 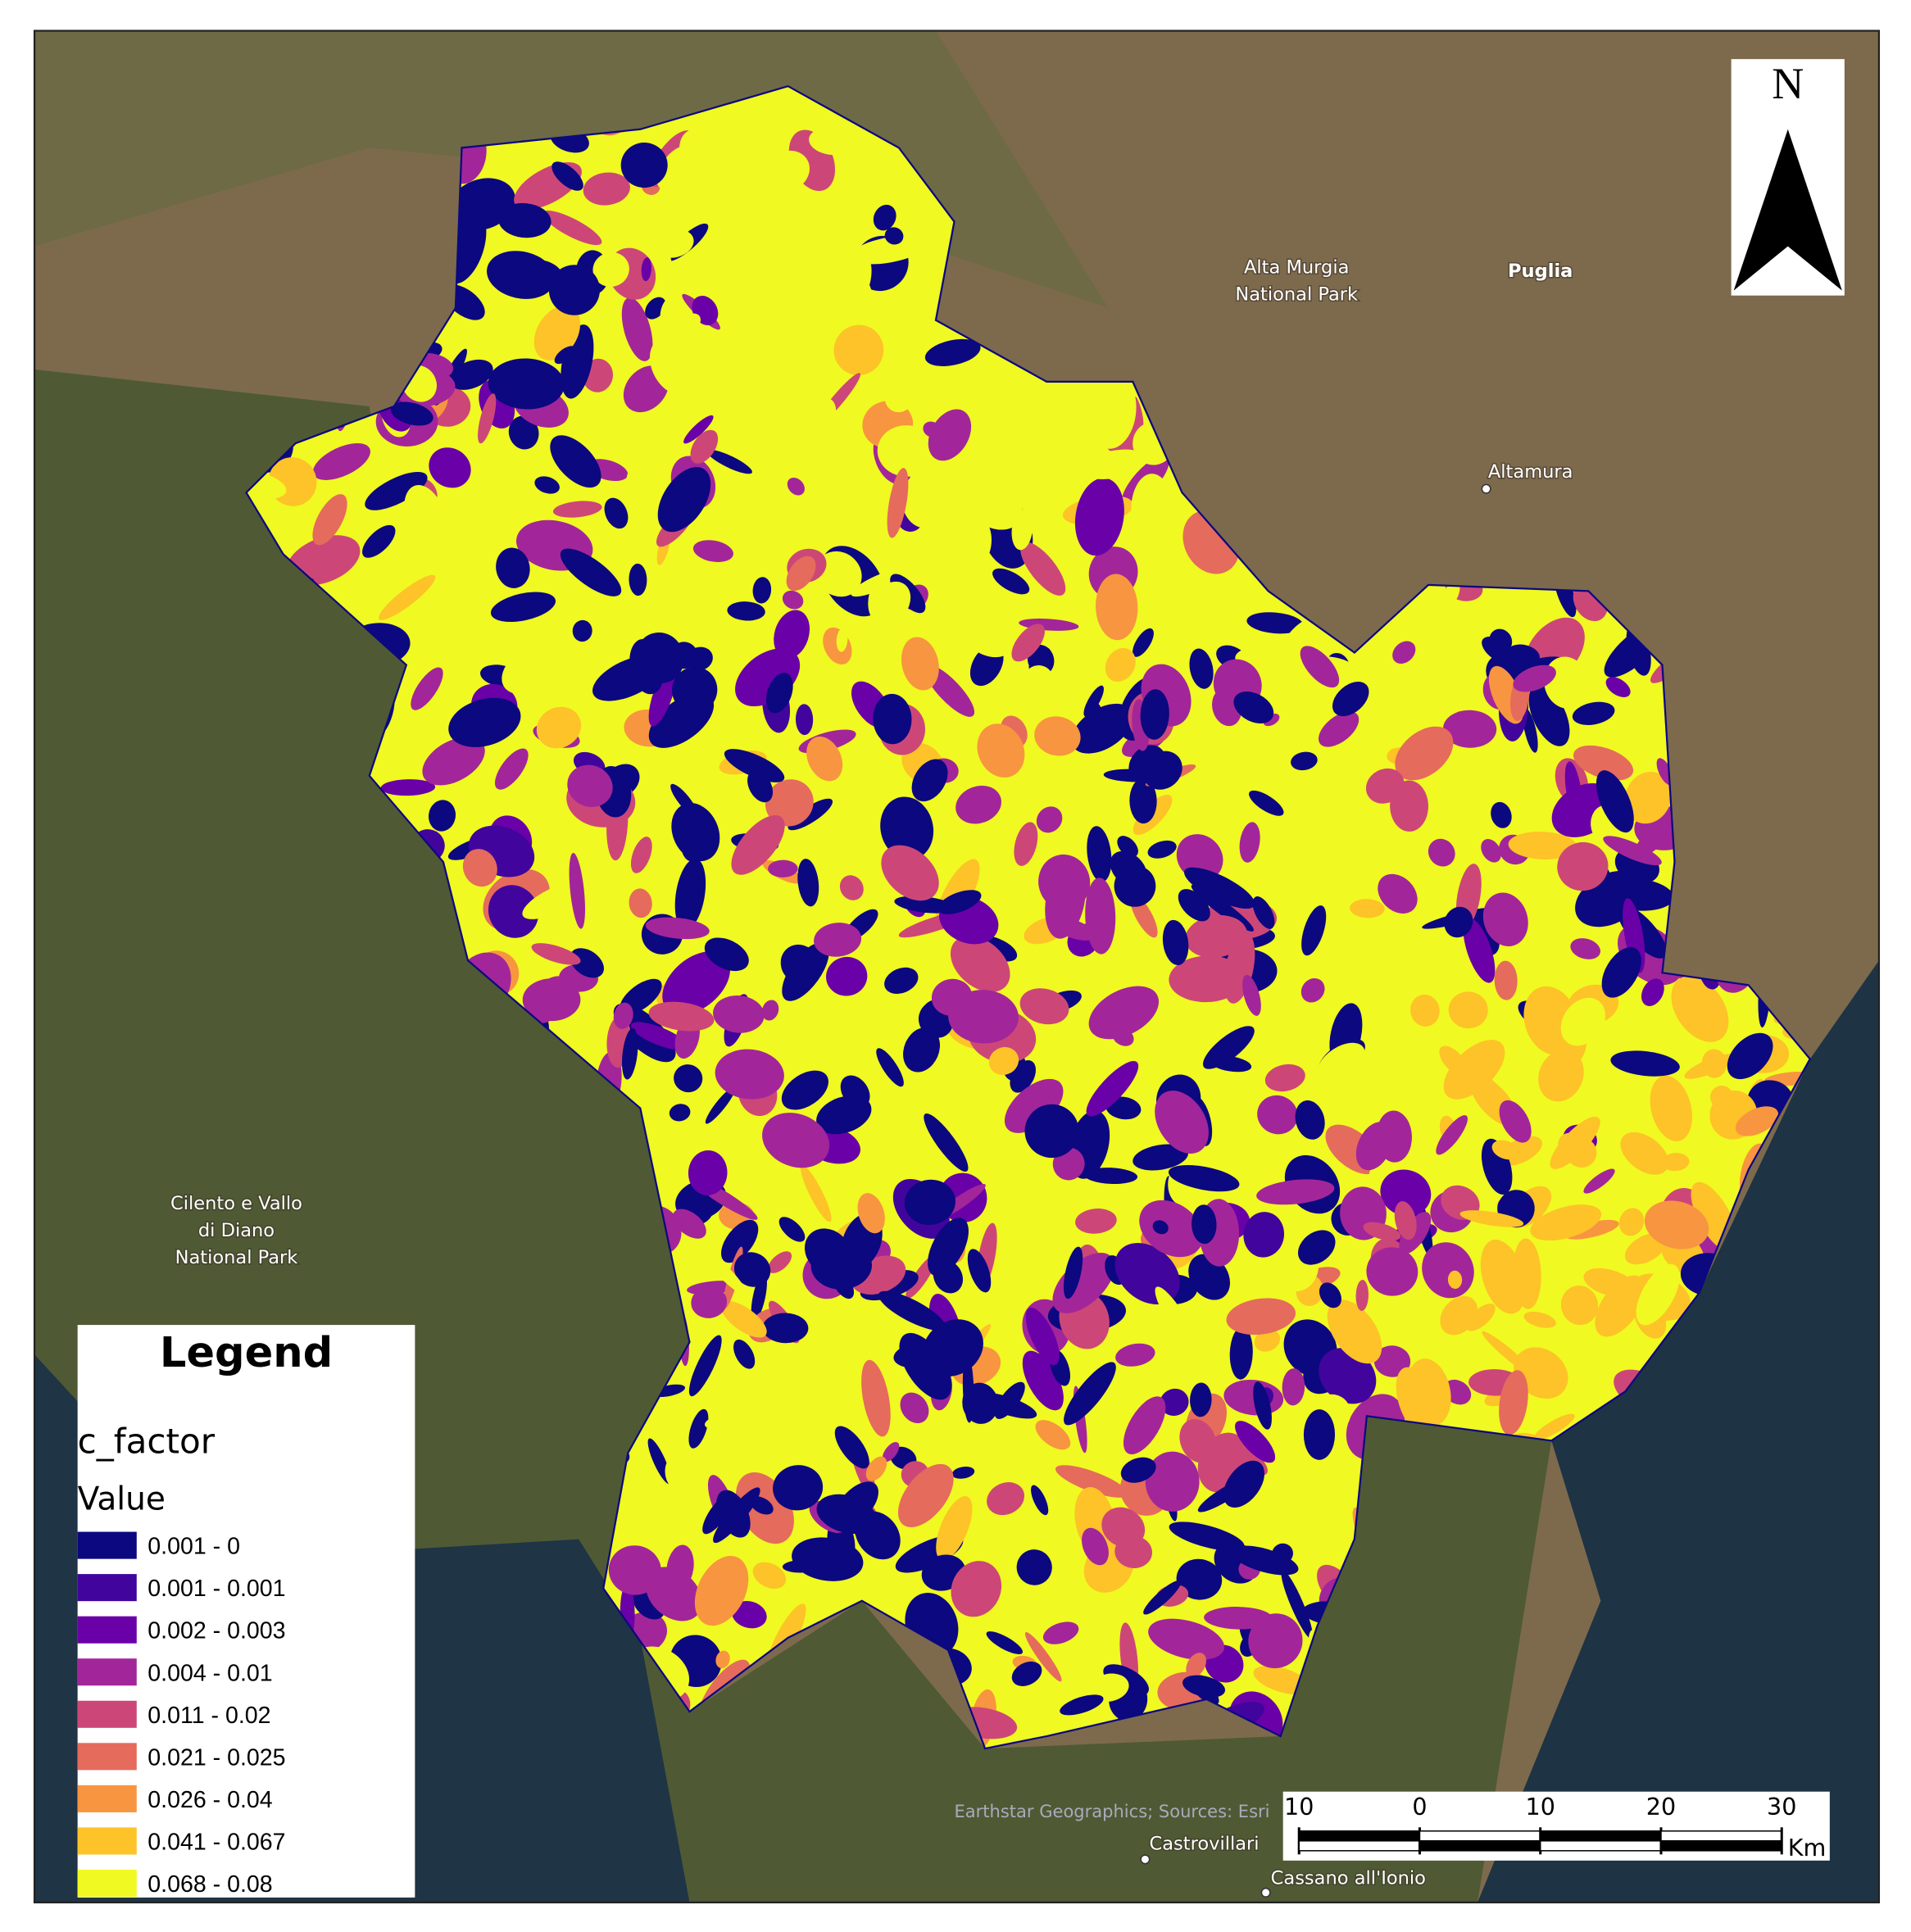 What do you see at coordinates (1808, 1848) in the screenshot?
I see `scale-unit: Km` at bounding box center [1808, 1848].